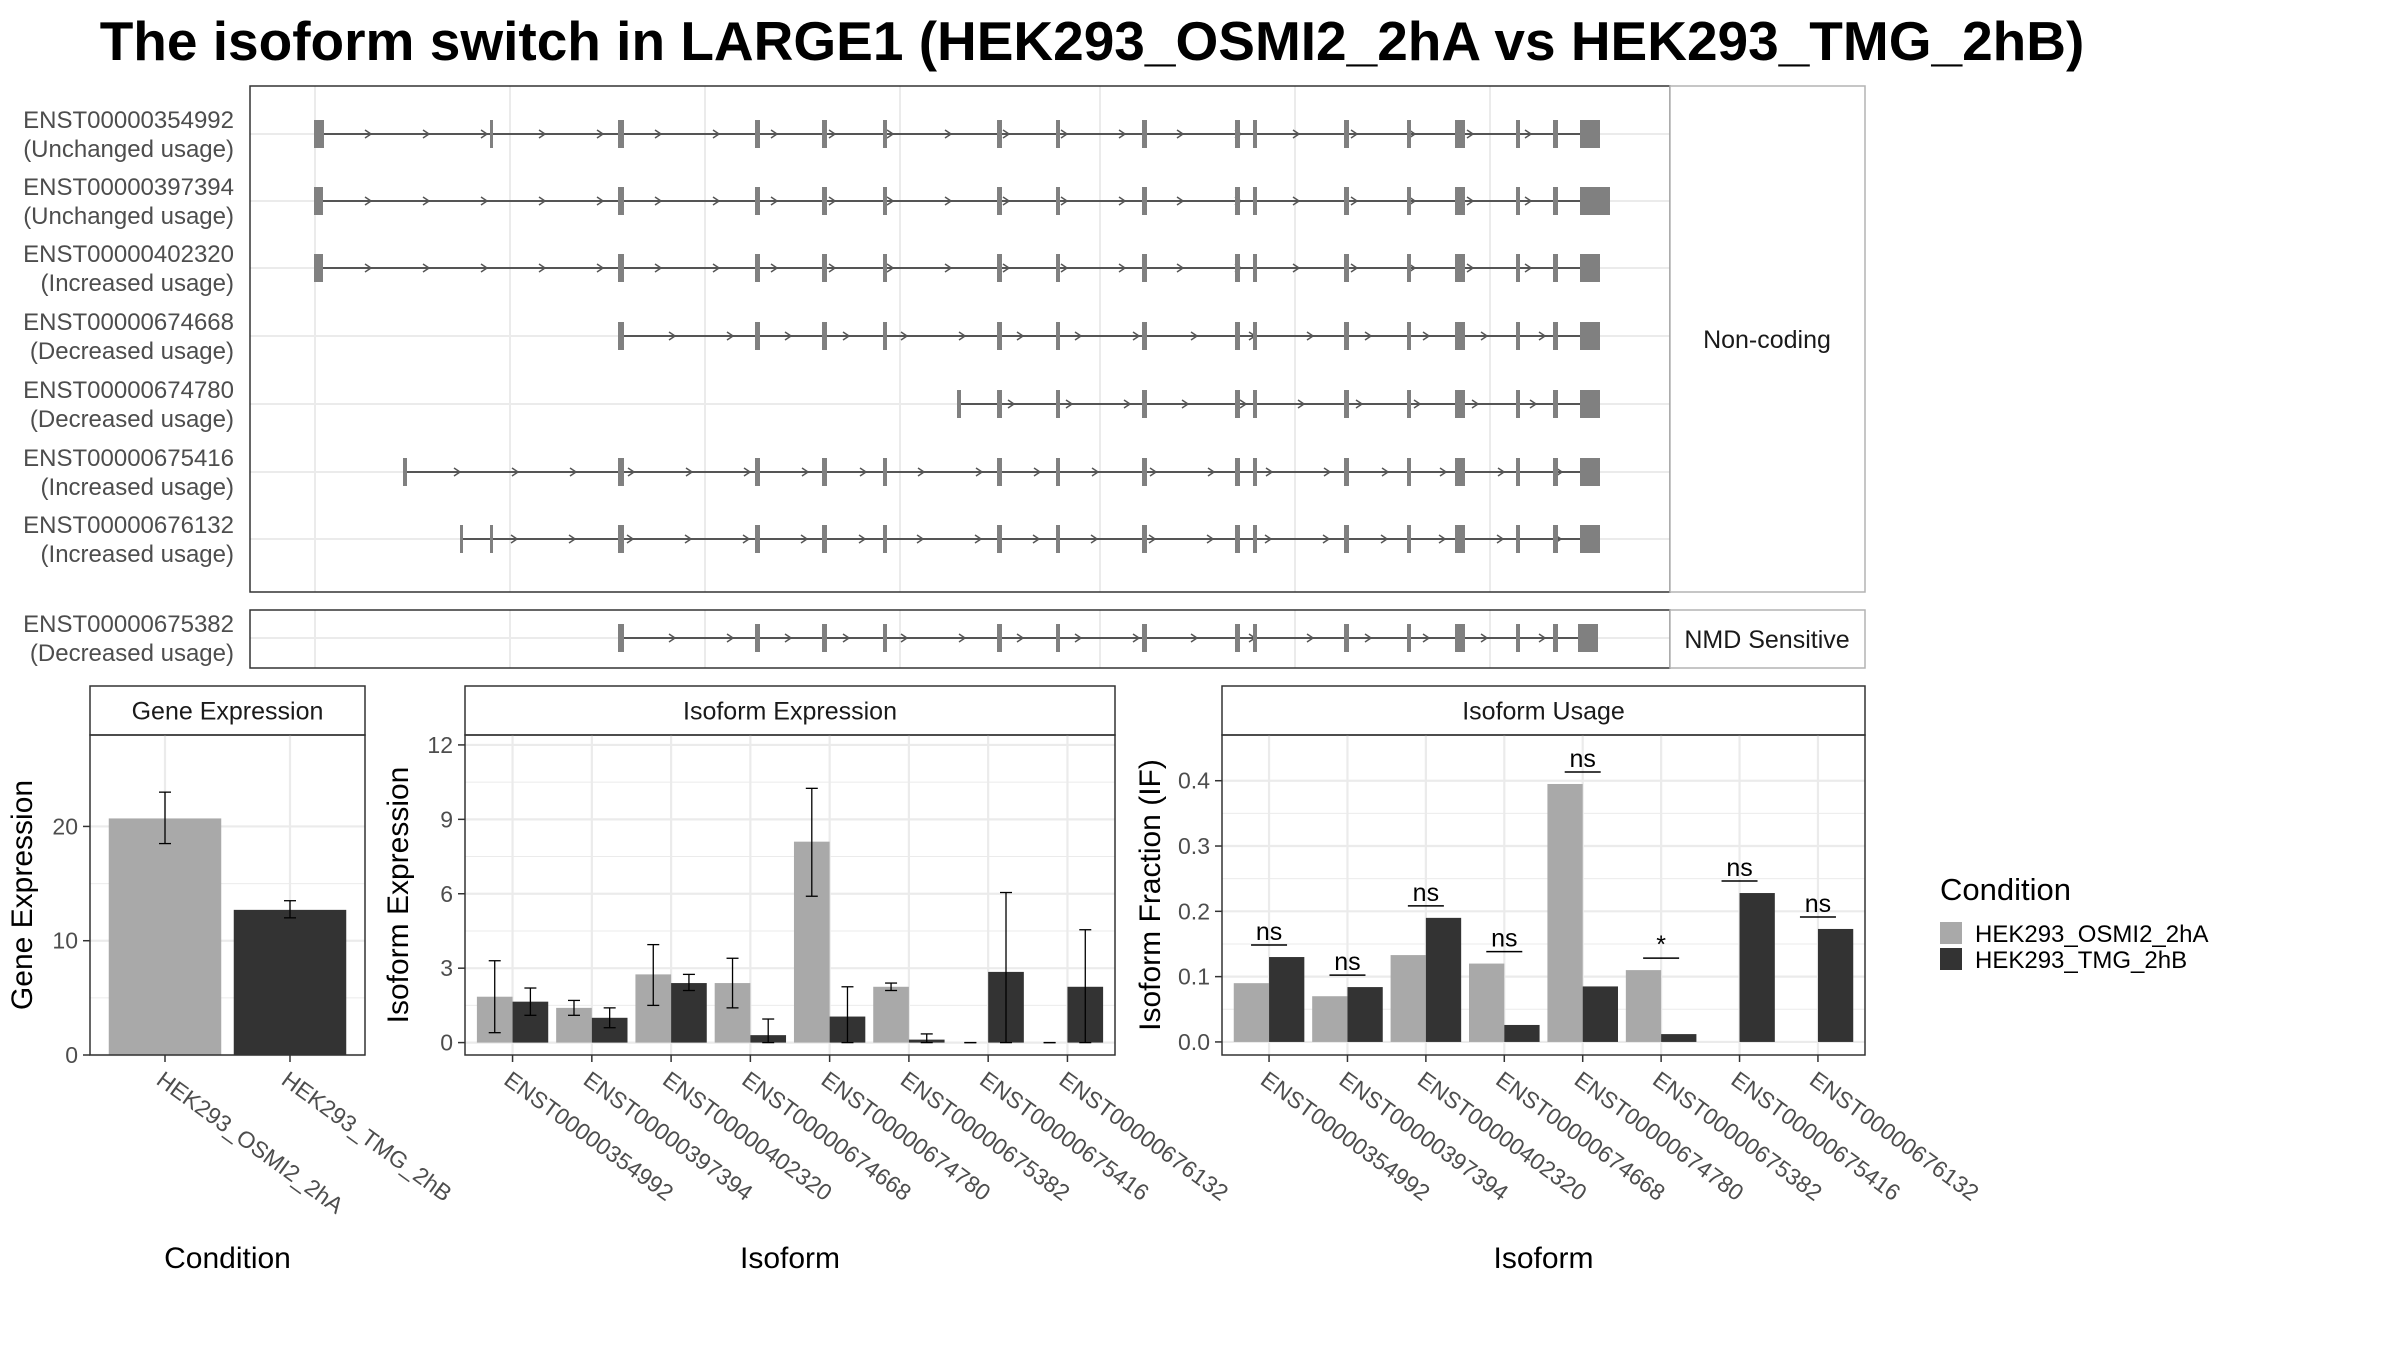  Describe the element at coordinates (2081, 960) in the screenshot. I see `legend-label-cond2: HEK293_TMG_2hB` at that location.